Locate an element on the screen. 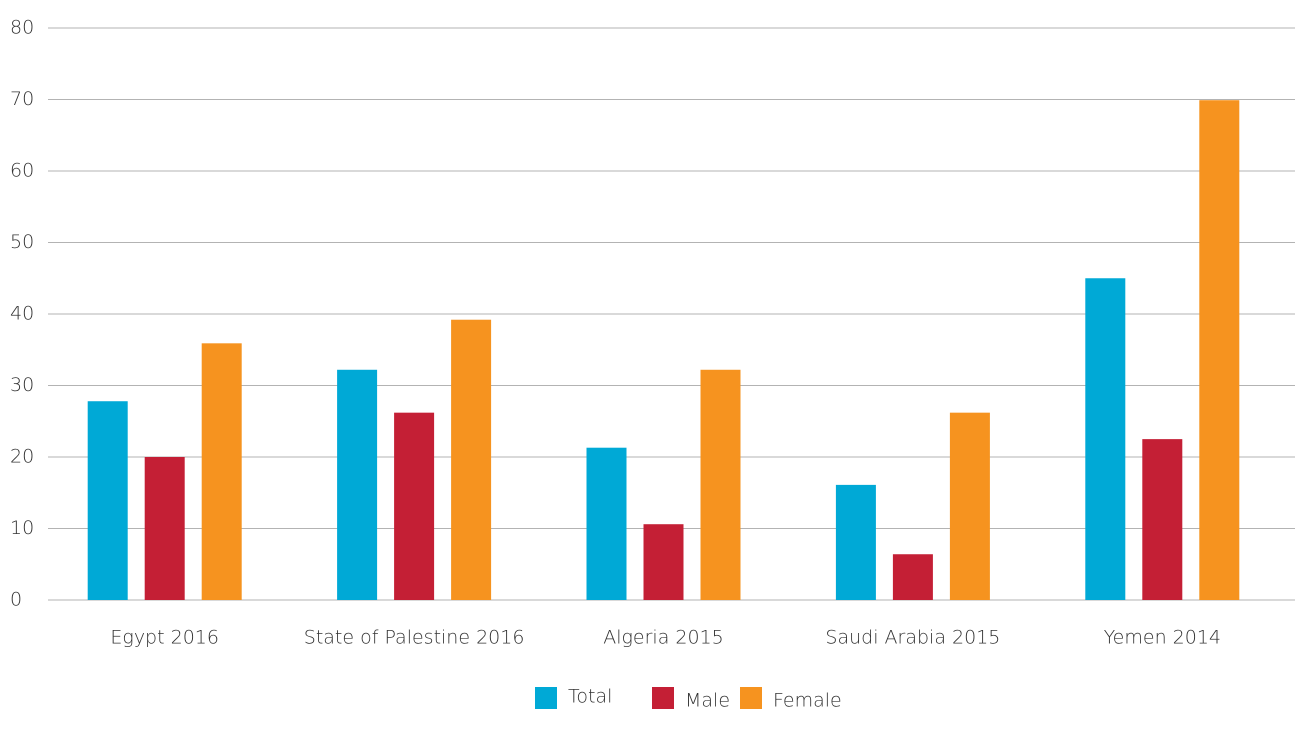 Image resolution: width=1309 pixels, height=736 pixels. y-tick-label: 60 is located at coordinates (22, 171).